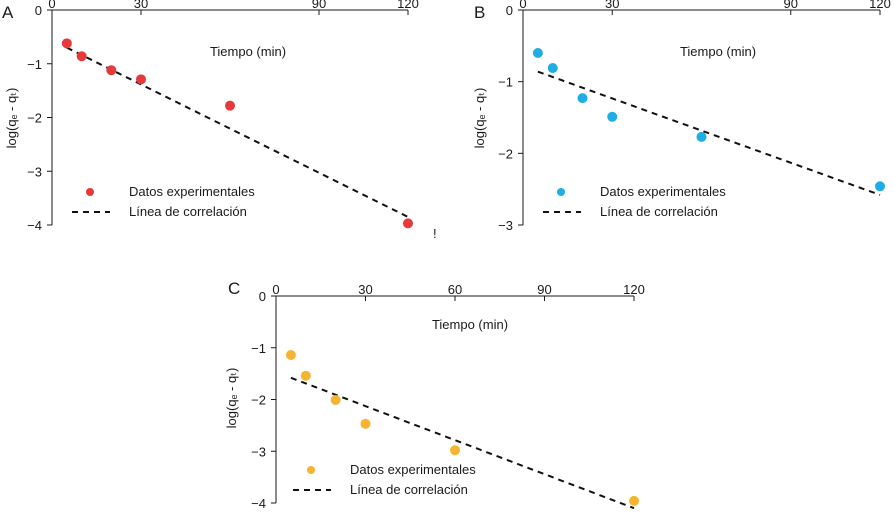 This screenshot has height=512, width=895. I want to click on panel-b-y-tick-label: −2, so click(505, 153).